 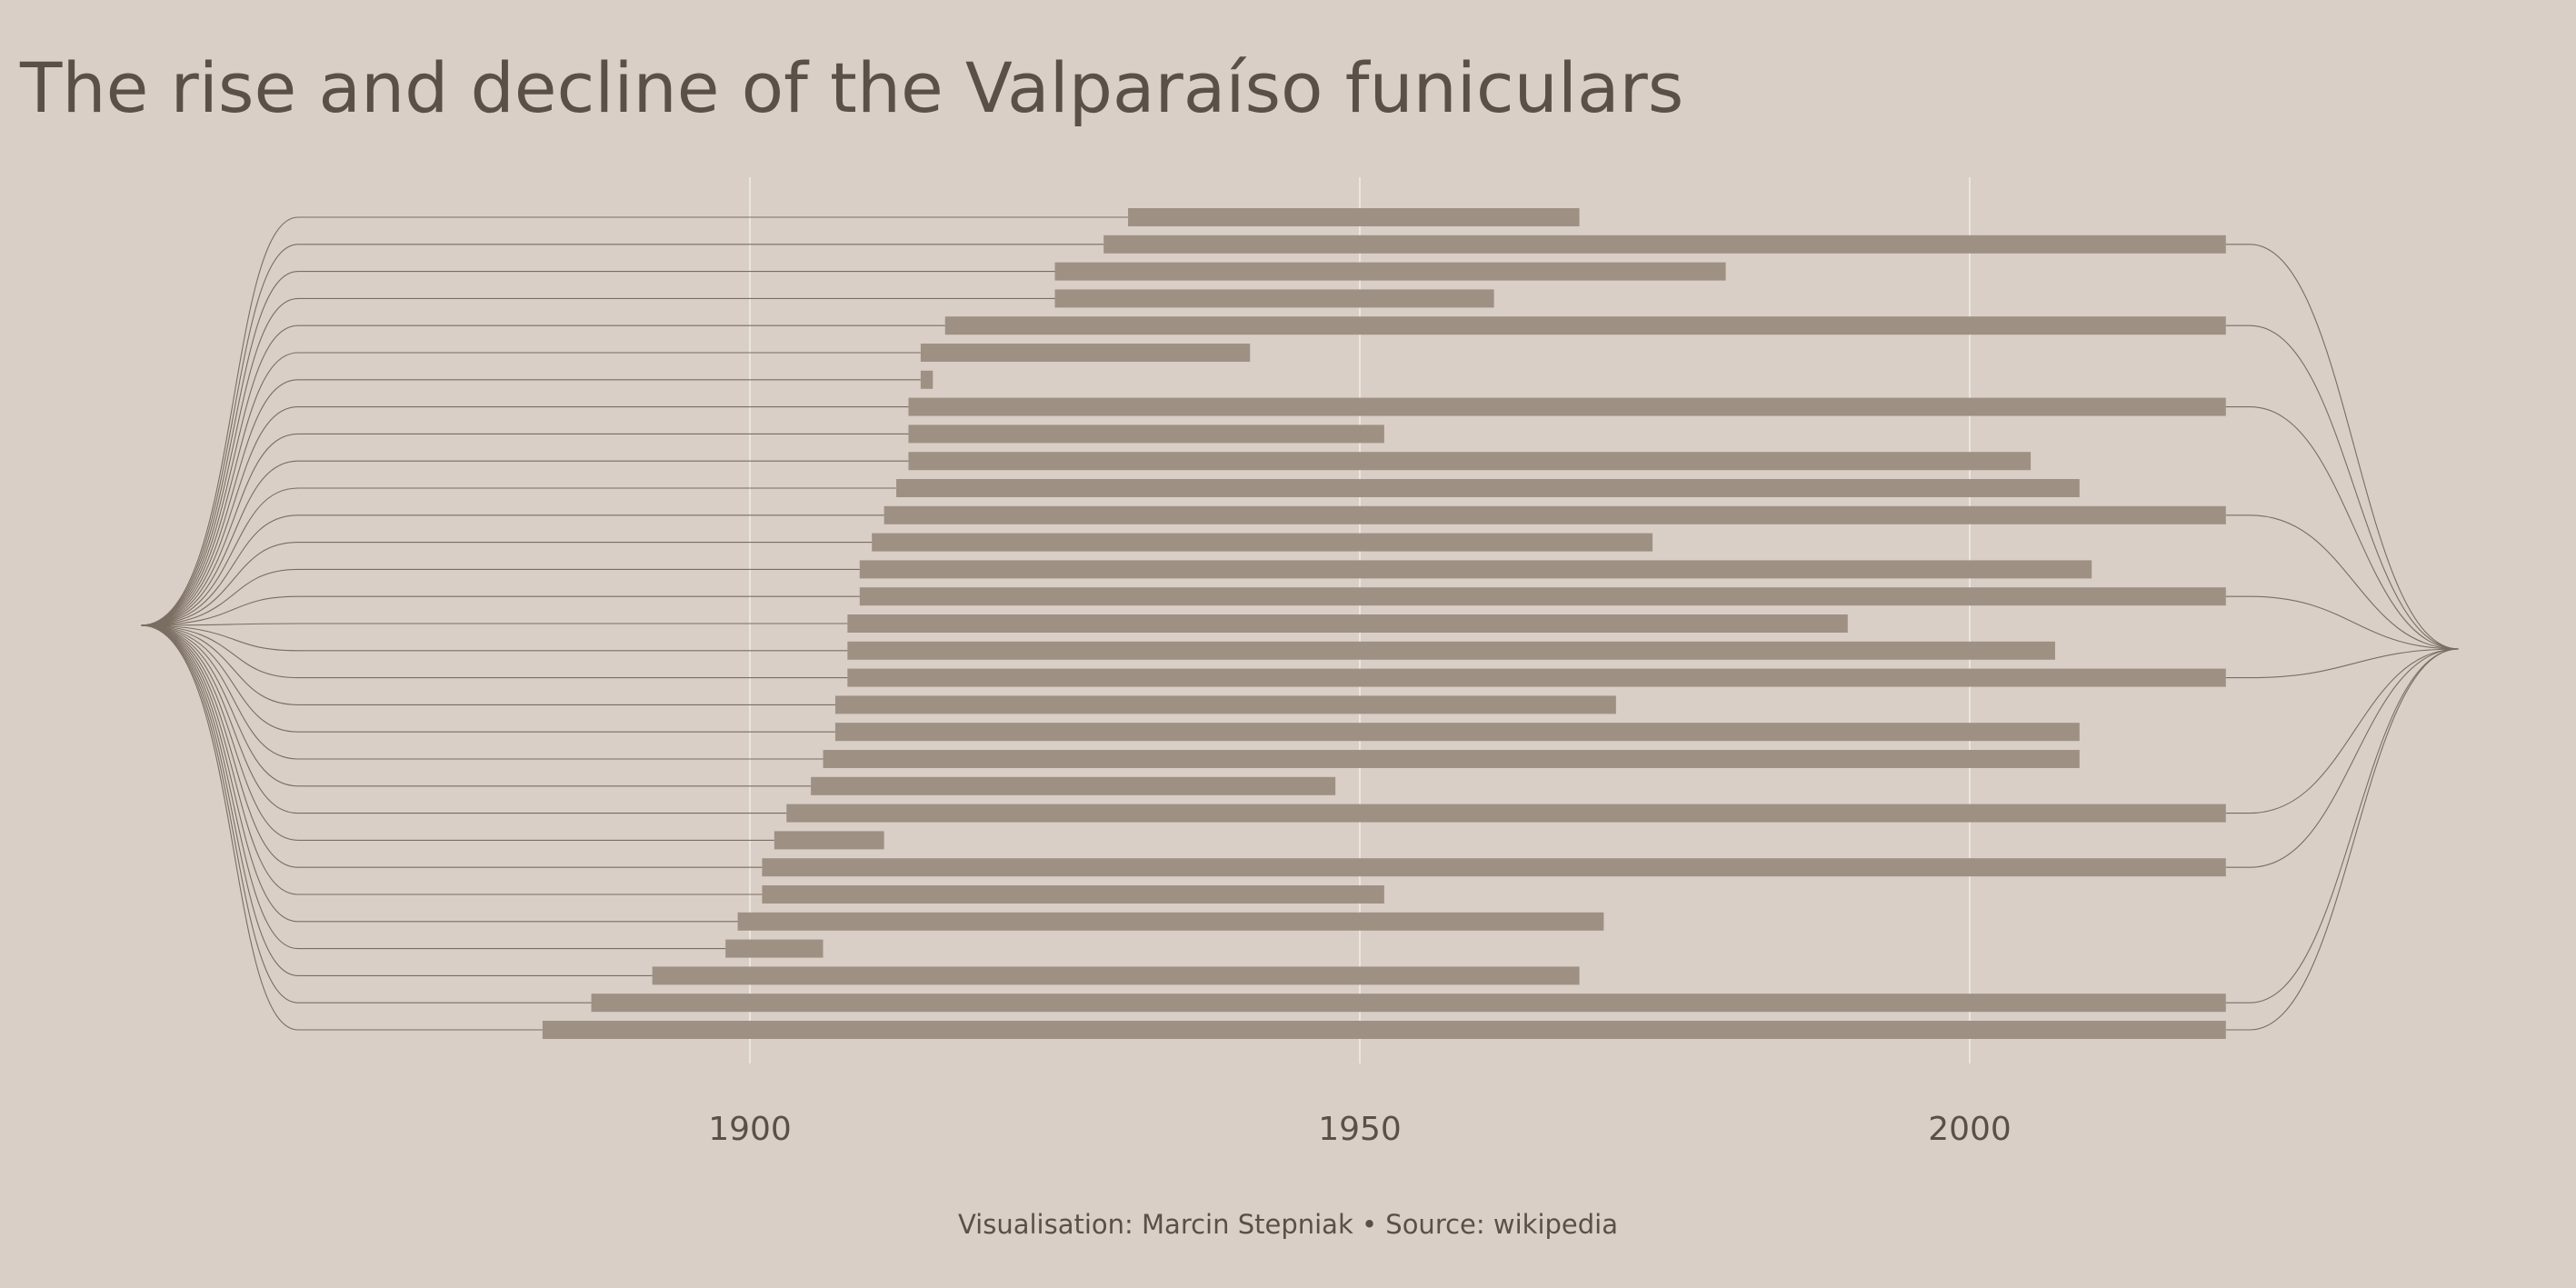 I want to click on x-axis-ticks: 1900 1950 2000, so click(x=1360, y=1129).